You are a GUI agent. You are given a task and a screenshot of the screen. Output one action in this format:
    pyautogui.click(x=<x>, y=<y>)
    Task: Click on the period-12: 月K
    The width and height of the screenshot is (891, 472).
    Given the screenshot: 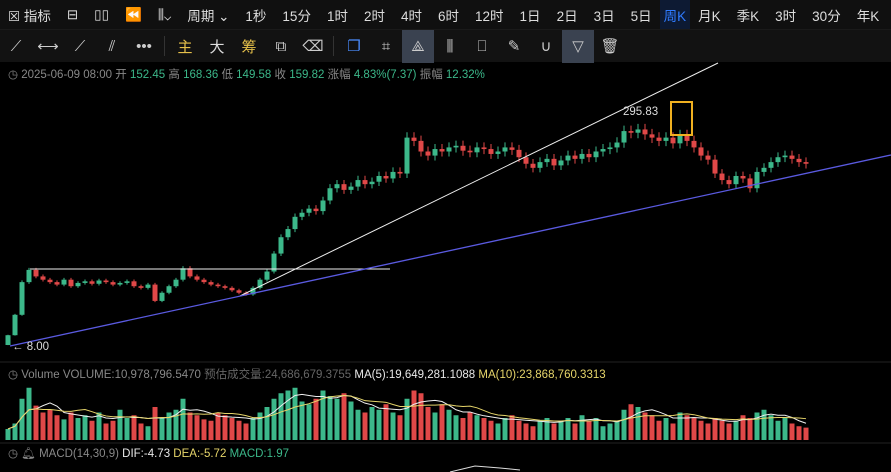 What is the action you would take?
    pyautogui.click(x=709, y=16)
    